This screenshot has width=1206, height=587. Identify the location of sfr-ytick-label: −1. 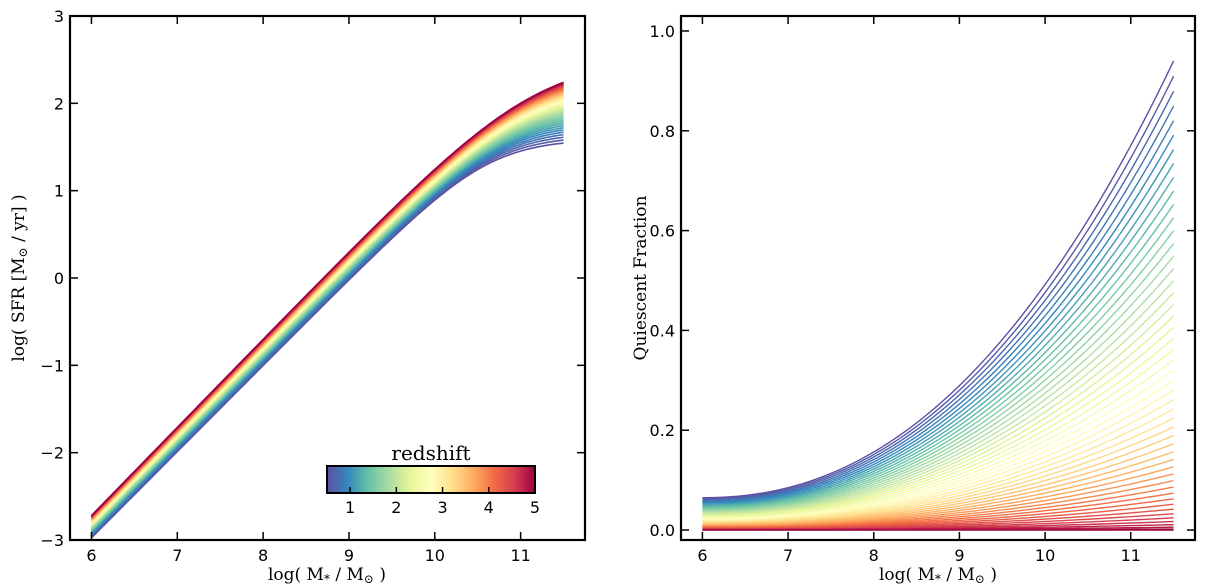
(52, 365).